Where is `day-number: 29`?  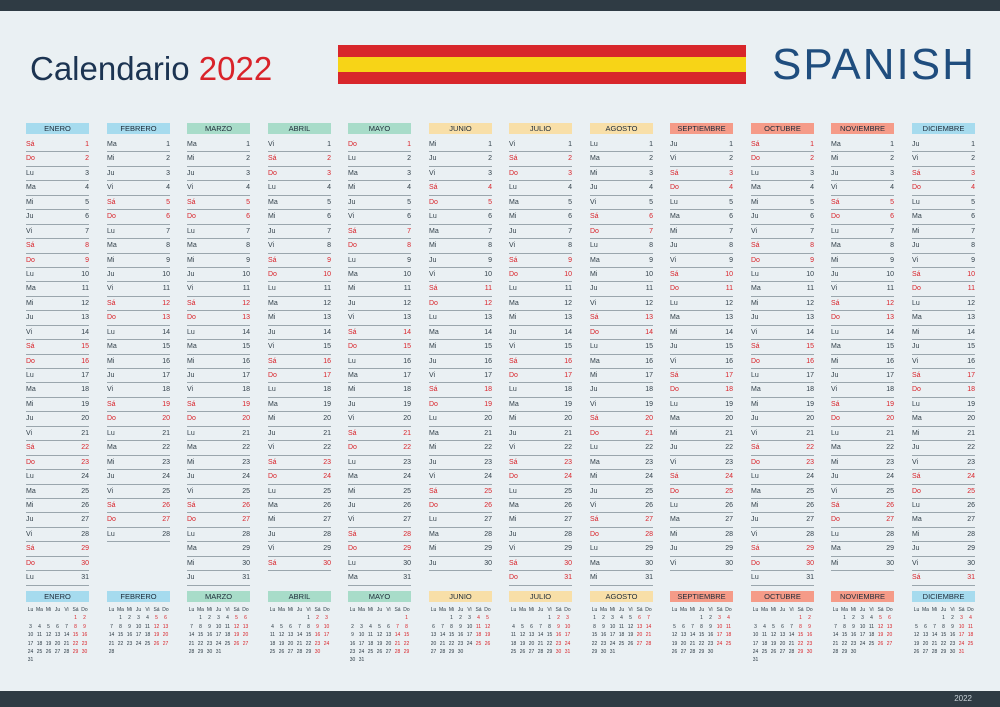
day-number: 29 is located at coordinates (488, 549).